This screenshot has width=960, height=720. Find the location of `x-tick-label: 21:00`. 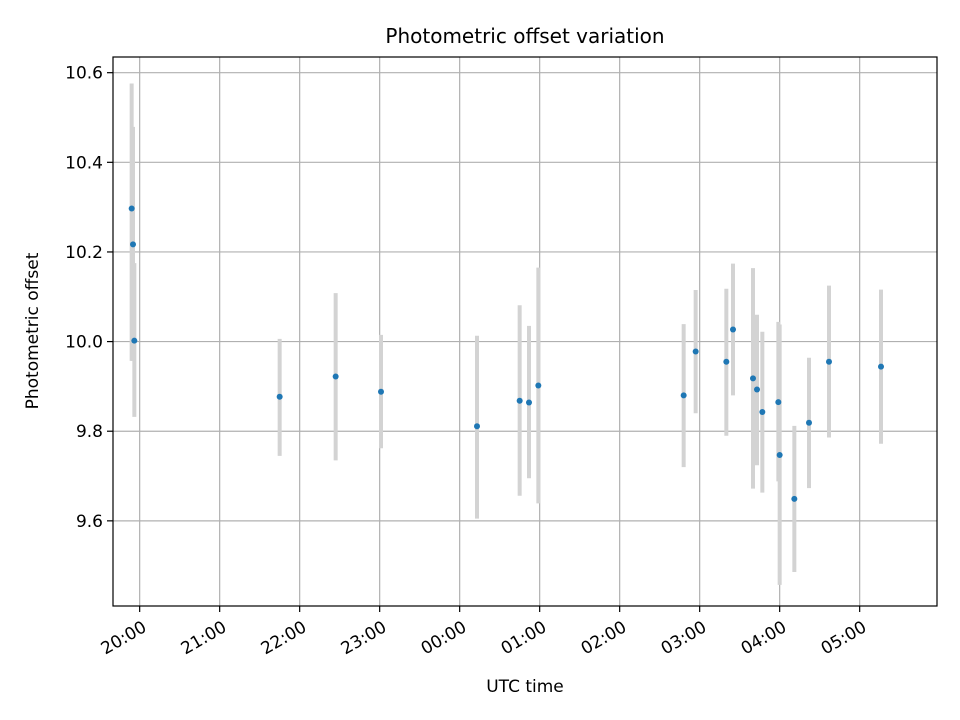

x-tick-label: 21:00 is located at coordinates (204, 638).